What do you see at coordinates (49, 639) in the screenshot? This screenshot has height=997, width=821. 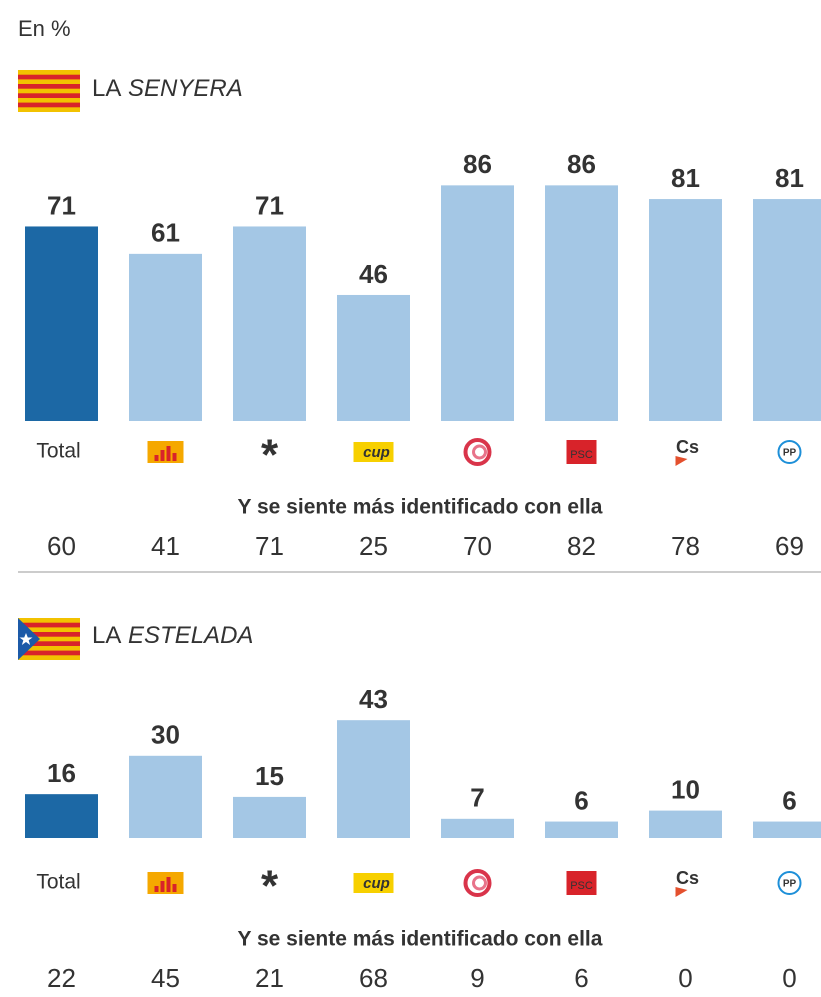 I see `estelada-flag` at bounding box center [49, 639].